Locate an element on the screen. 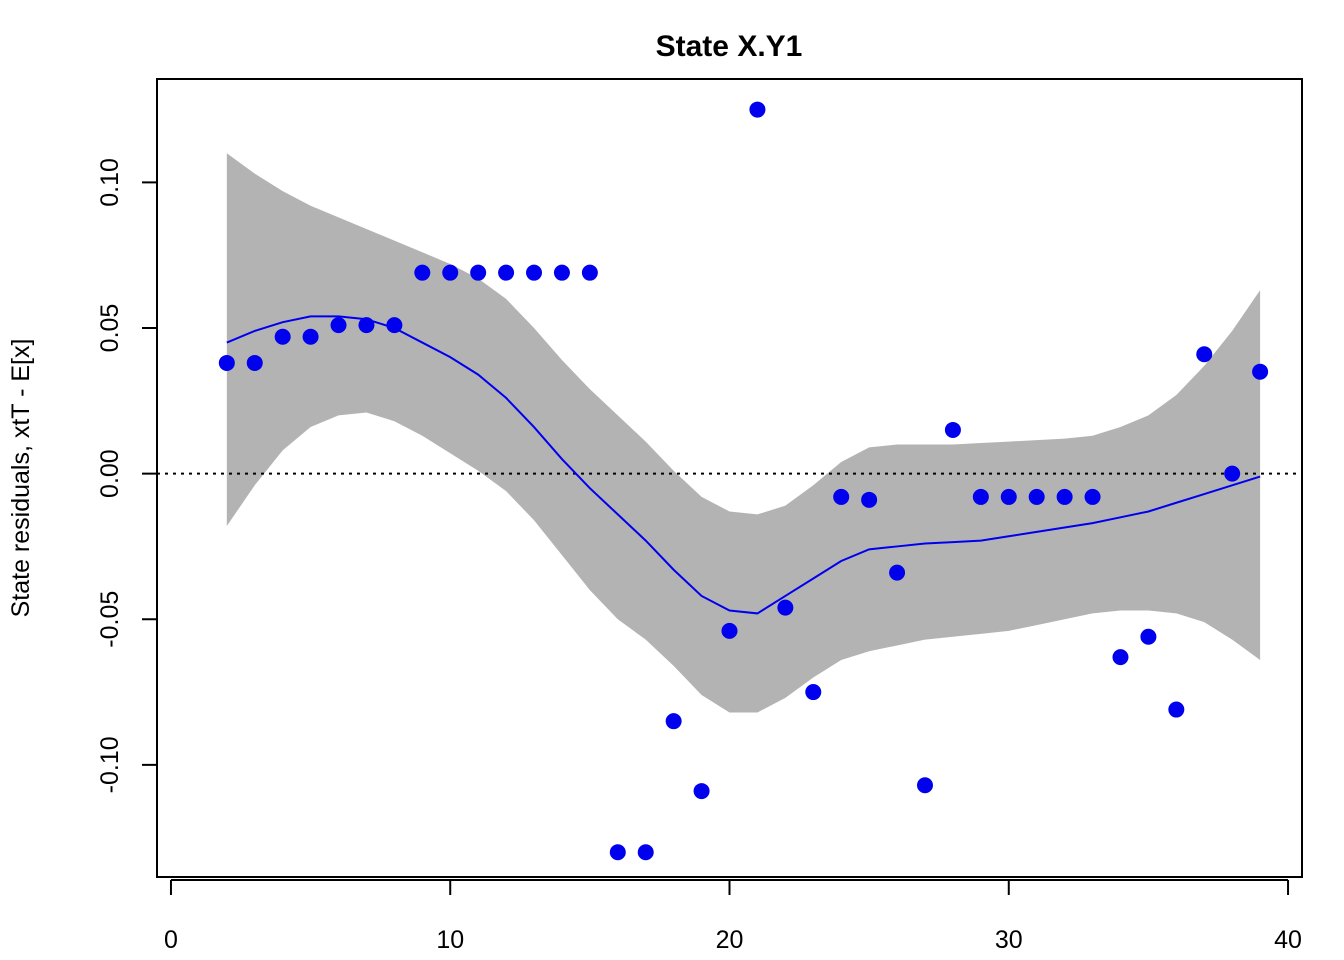  x-tick-label: 40 is located at coordinates (1288, 940).